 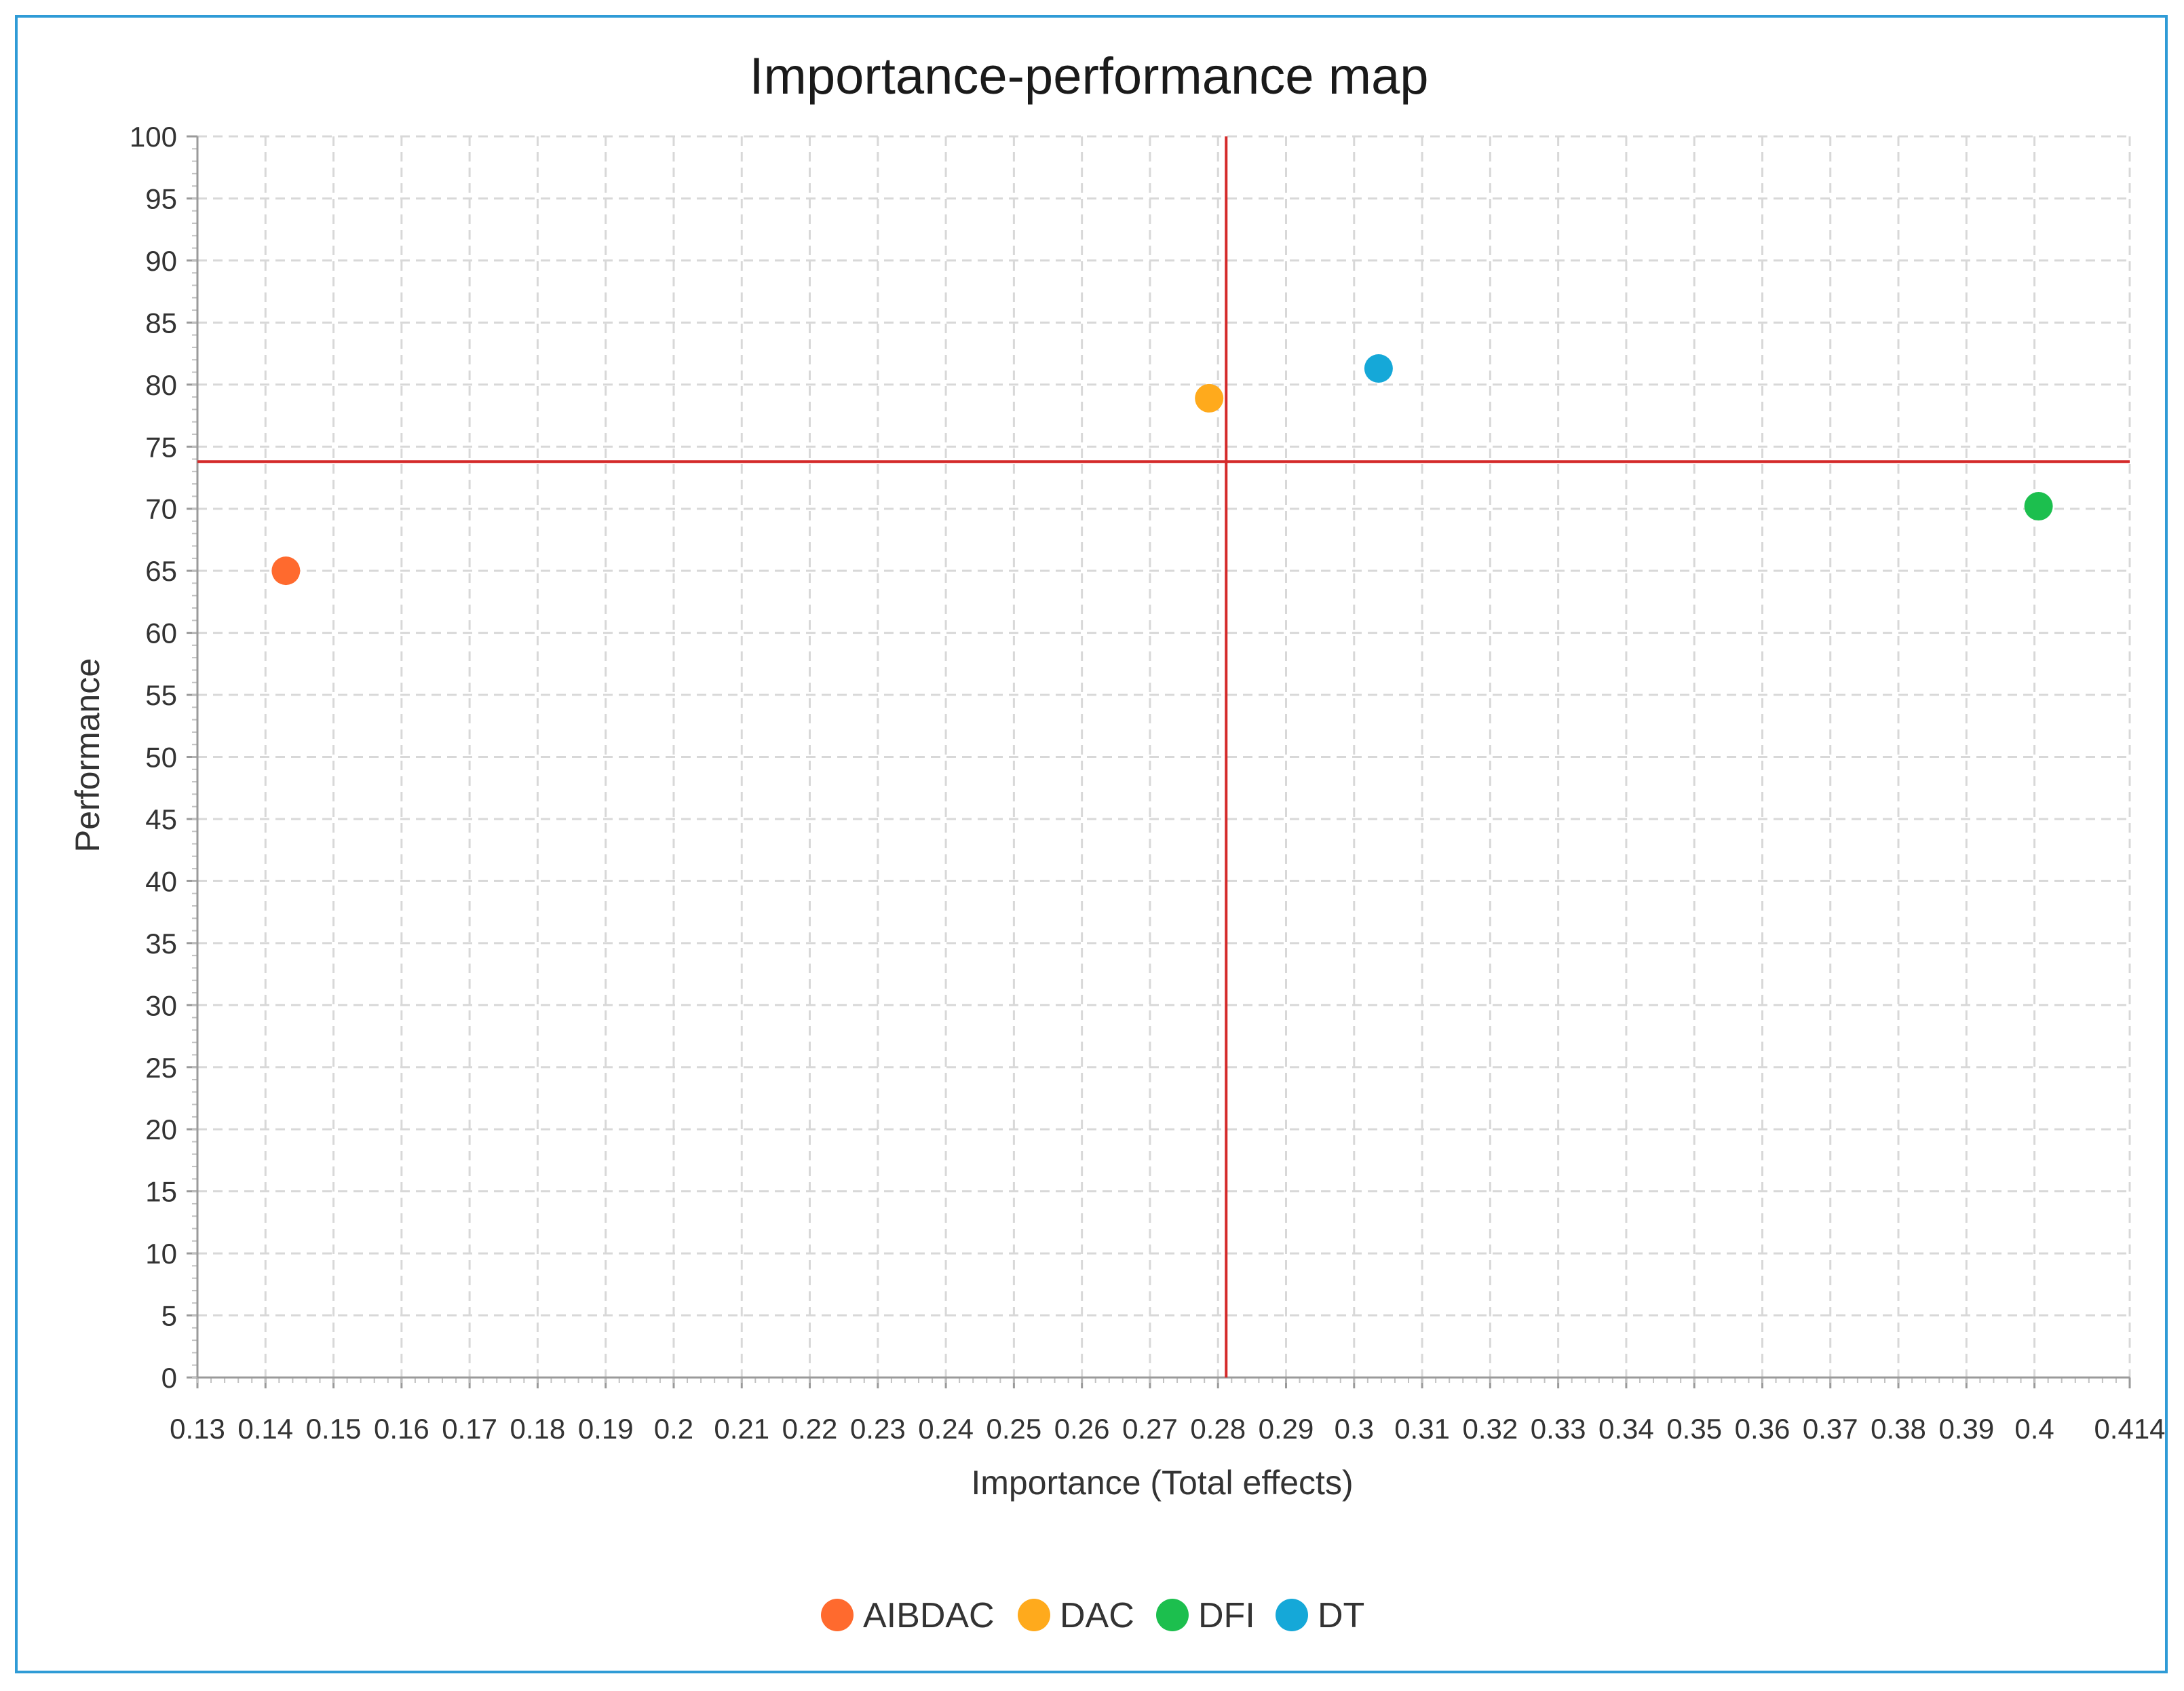 I want to click on x-tick-label: 0.23, so click(x=878, y=1429).